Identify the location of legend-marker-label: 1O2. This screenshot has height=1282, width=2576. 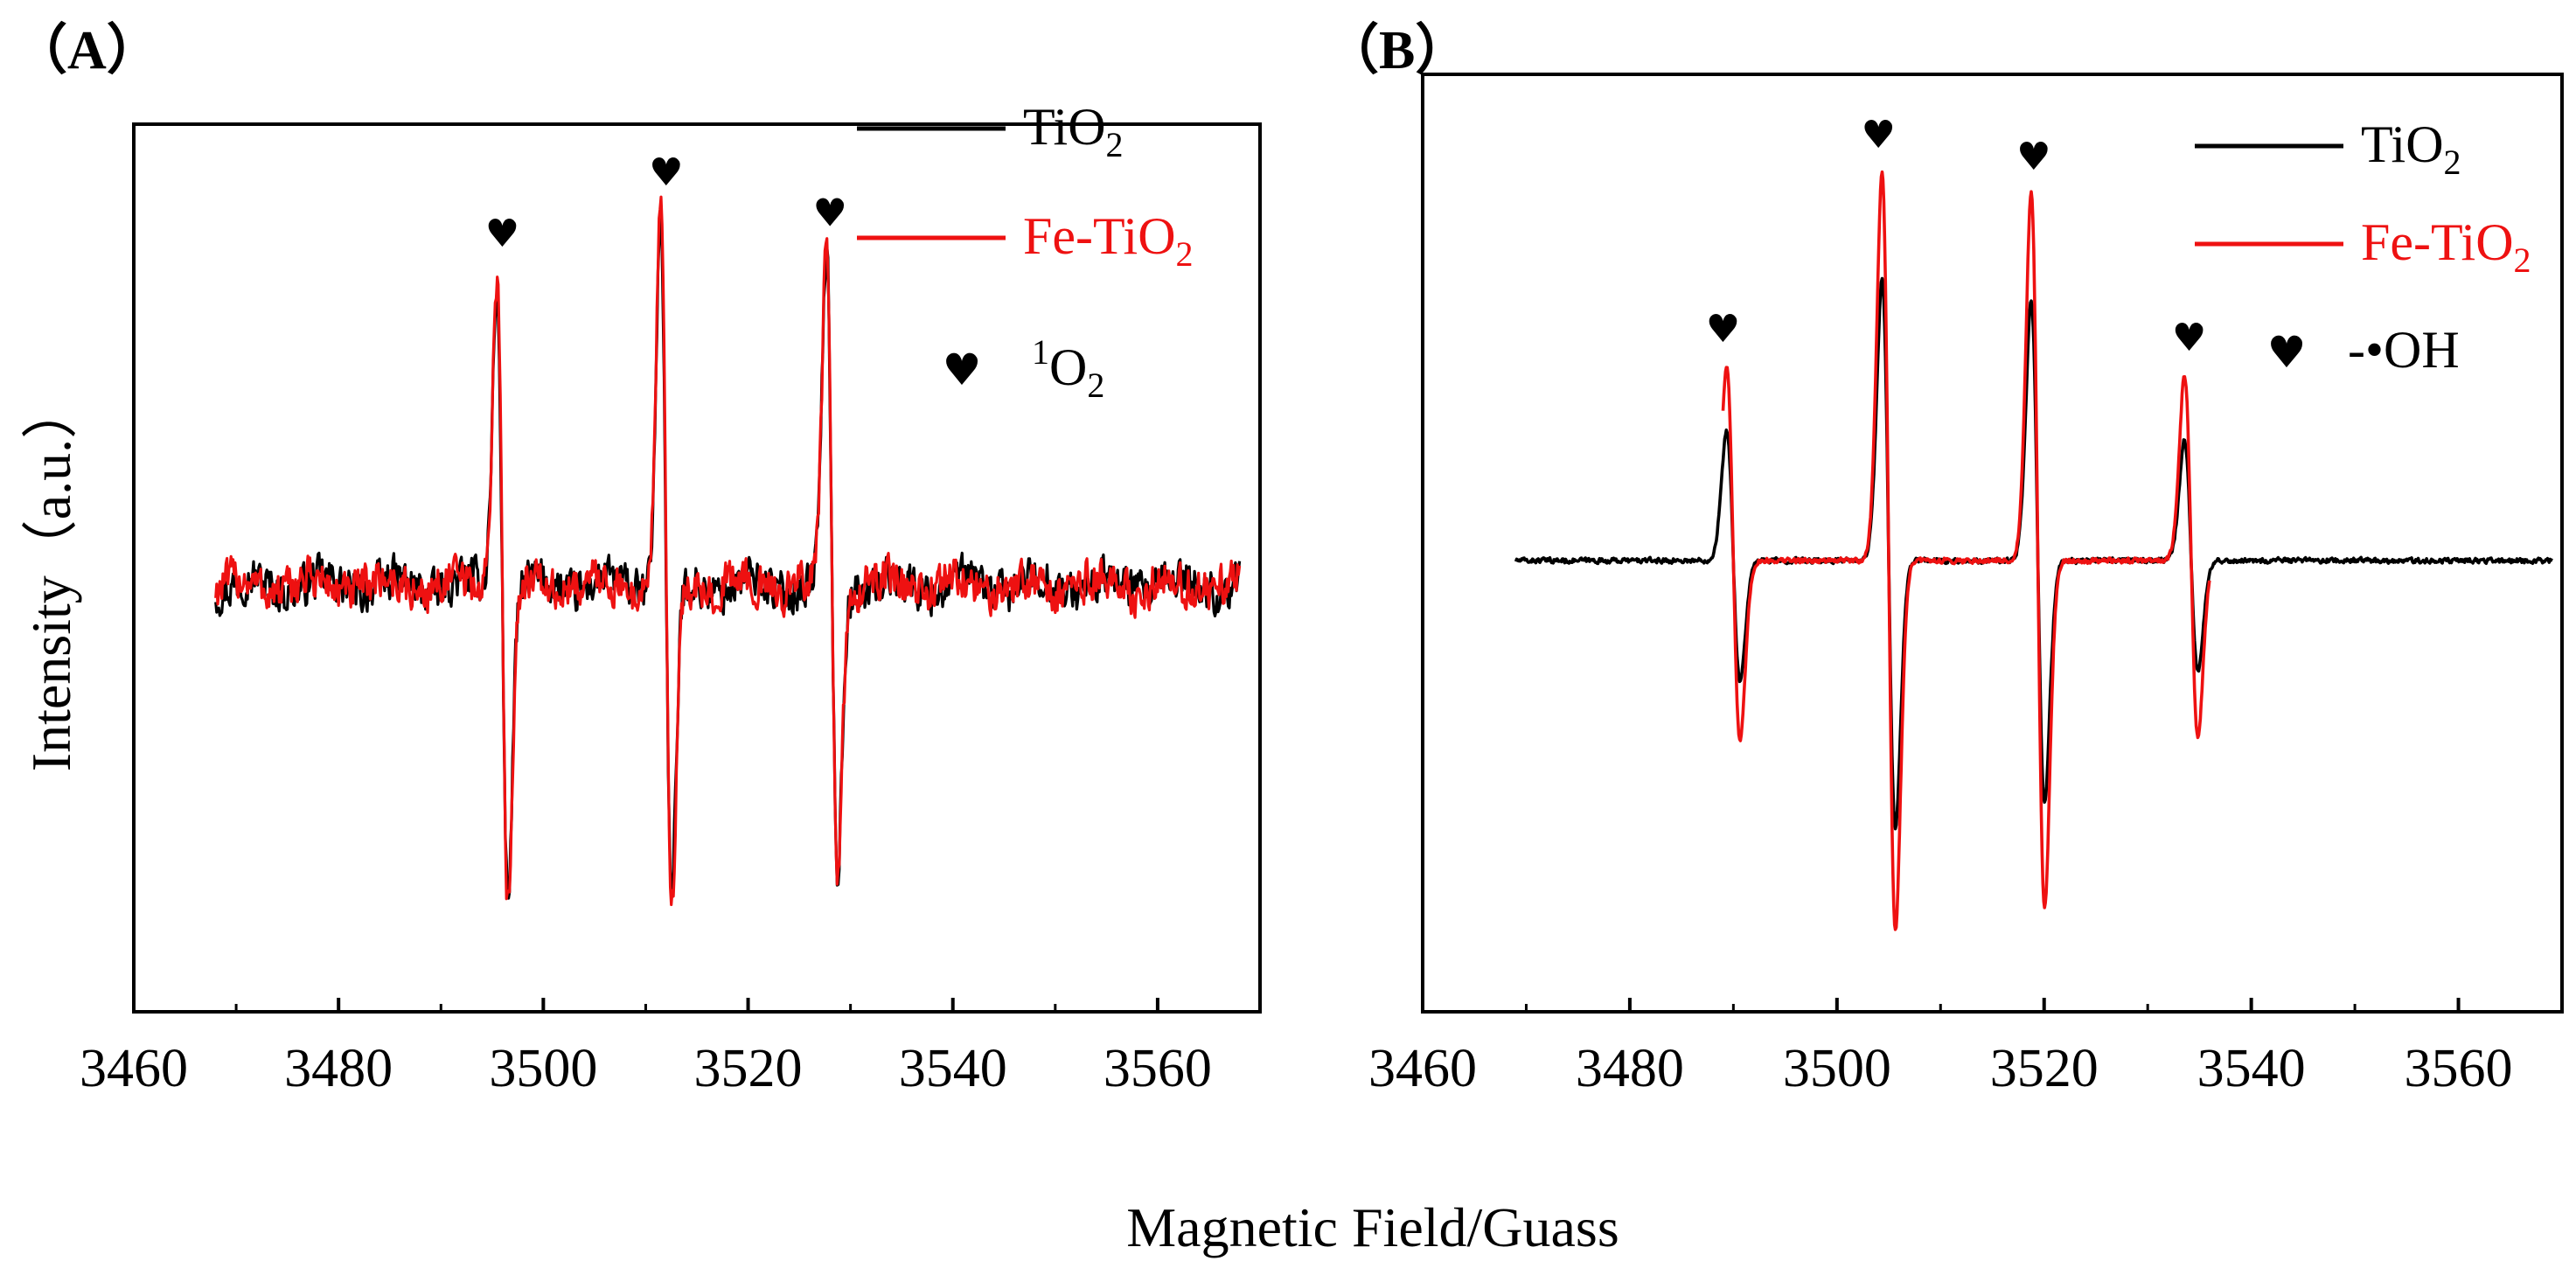
(1068, 368).